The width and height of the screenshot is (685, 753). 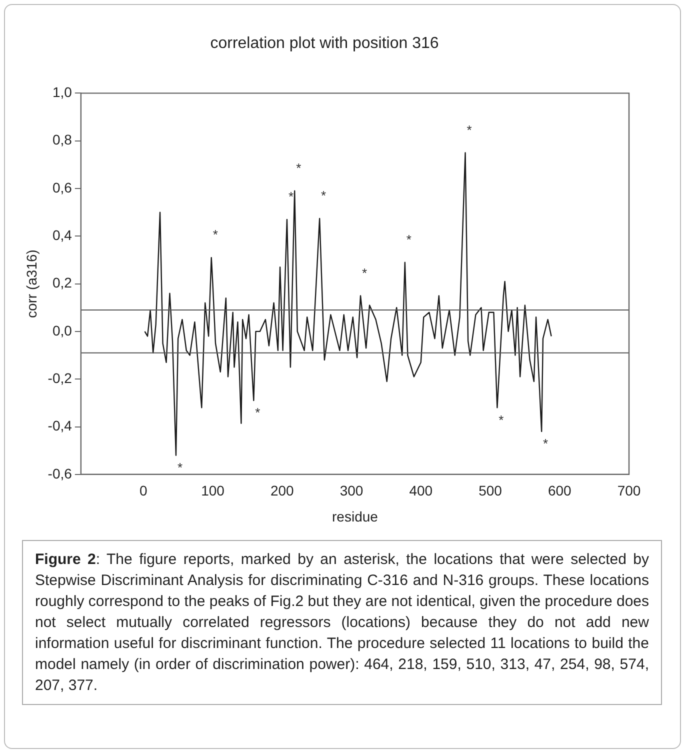 What do you see at coordinates (62, 140) in the screenshot?
I see `y-tick-label: 0,8` at bounding box center [62, 140].